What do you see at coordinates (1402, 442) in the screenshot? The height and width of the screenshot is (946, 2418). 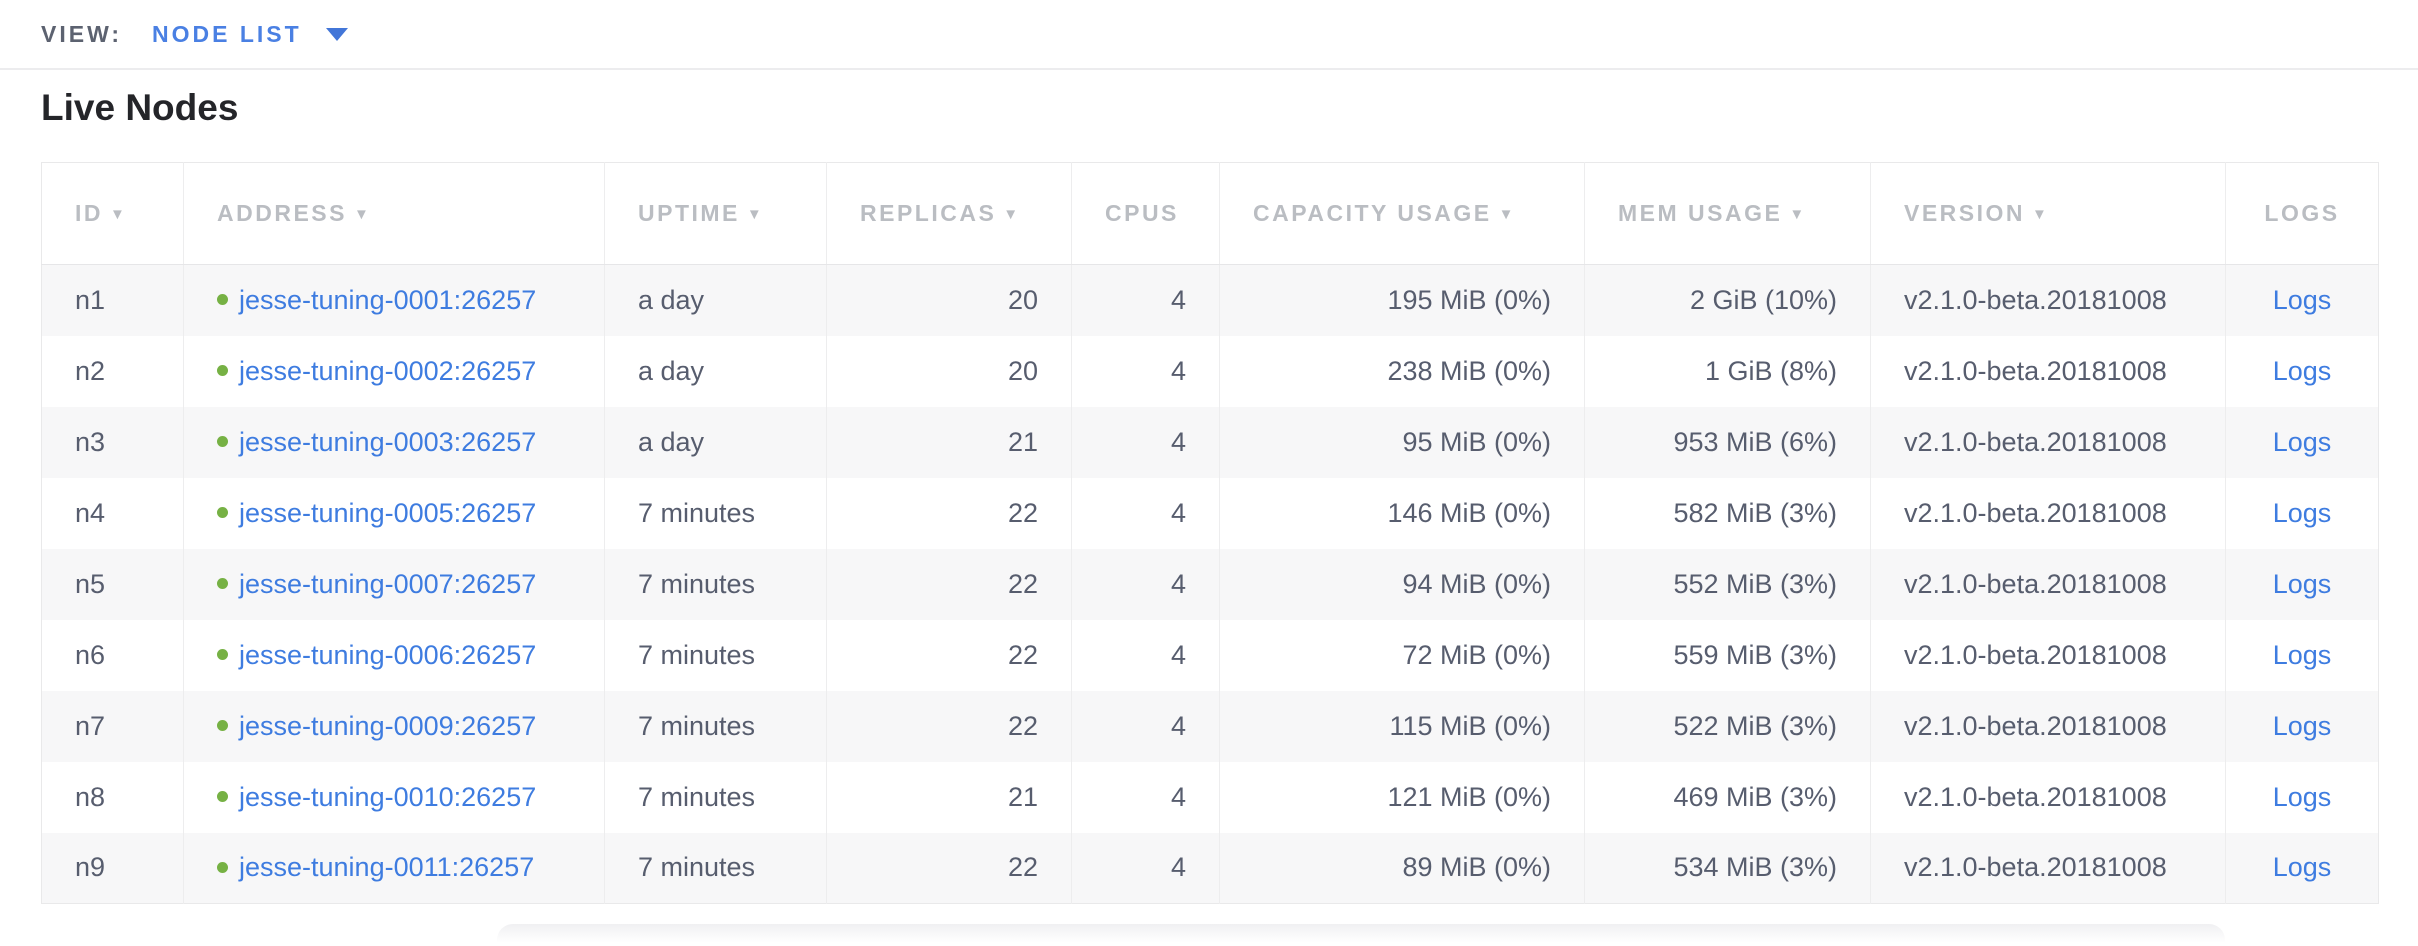 I see `node-capacity-usage-cell: 95 MiB (0%)` at bounding box center [1402, 442].